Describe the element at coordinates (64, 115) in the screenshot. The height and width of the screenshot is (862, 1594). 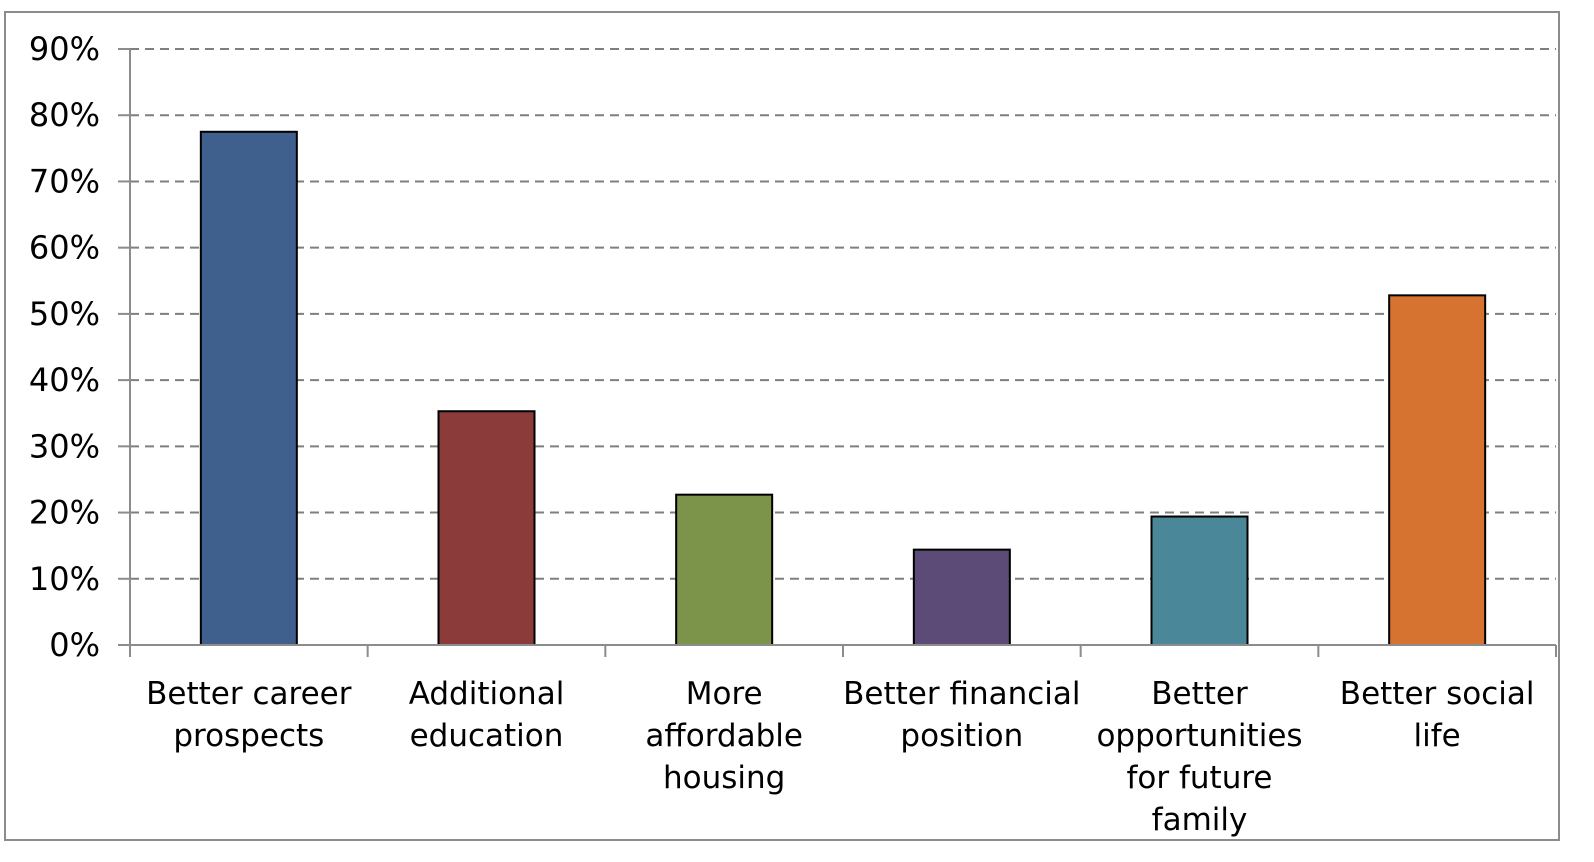
I see `y-tick-label: 80%` at that location.